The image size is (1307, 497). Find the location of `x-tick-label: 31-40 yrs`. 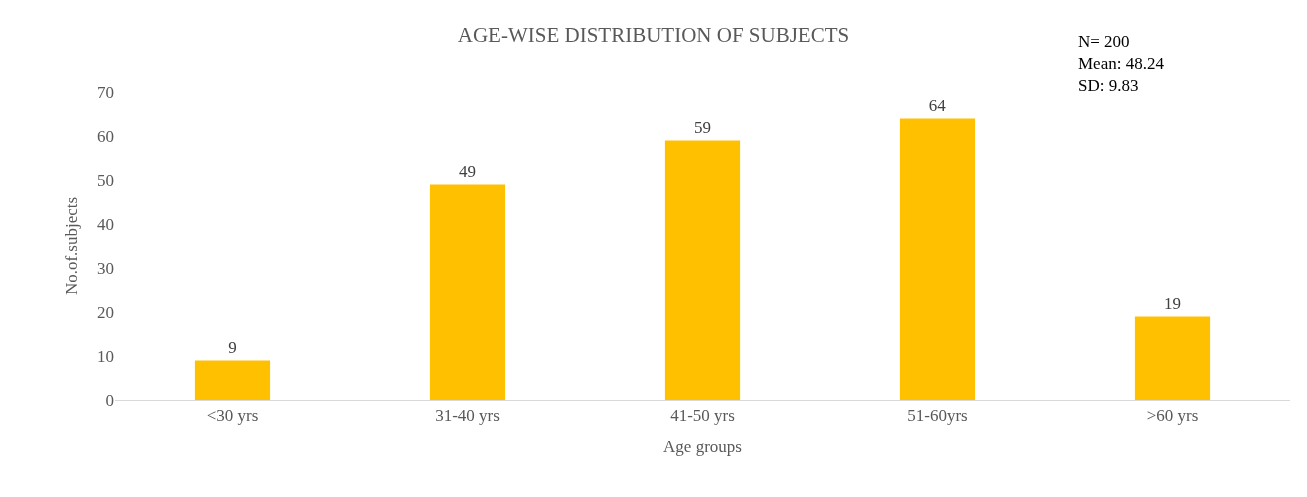

x-tick-label: 31-40 yrs is located at coordinates (467, 416).